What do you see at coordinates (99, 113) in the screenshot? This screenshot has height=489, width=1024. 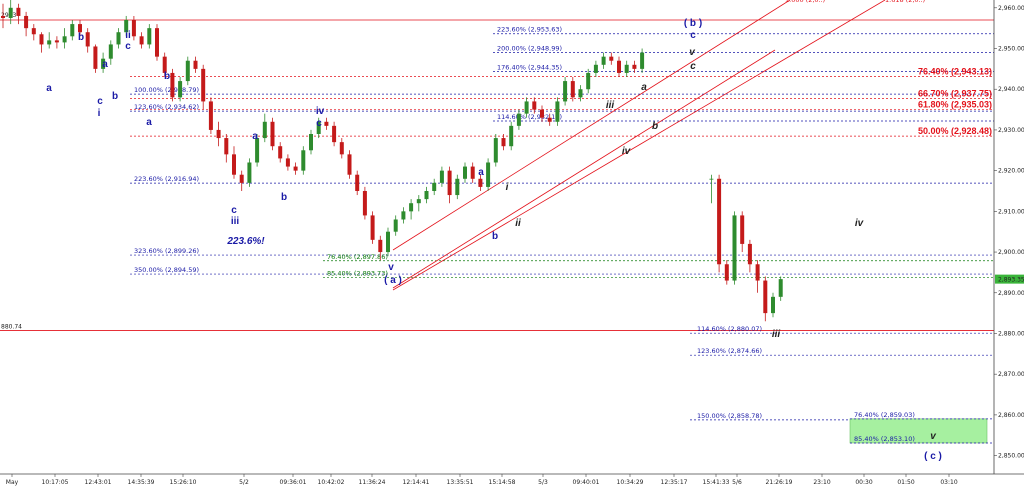 I see `wave-label-4: i` at bounding box center [99, 113].